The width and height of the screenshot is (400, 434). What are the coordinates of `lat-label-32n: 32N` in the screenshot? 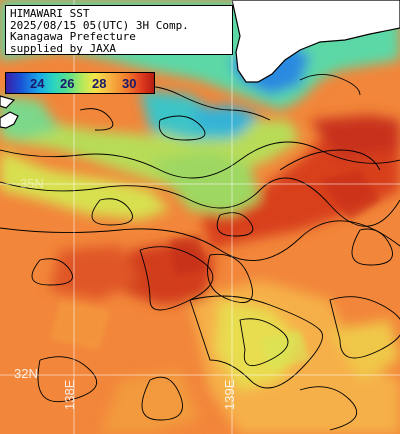 It's located at (26, 373).